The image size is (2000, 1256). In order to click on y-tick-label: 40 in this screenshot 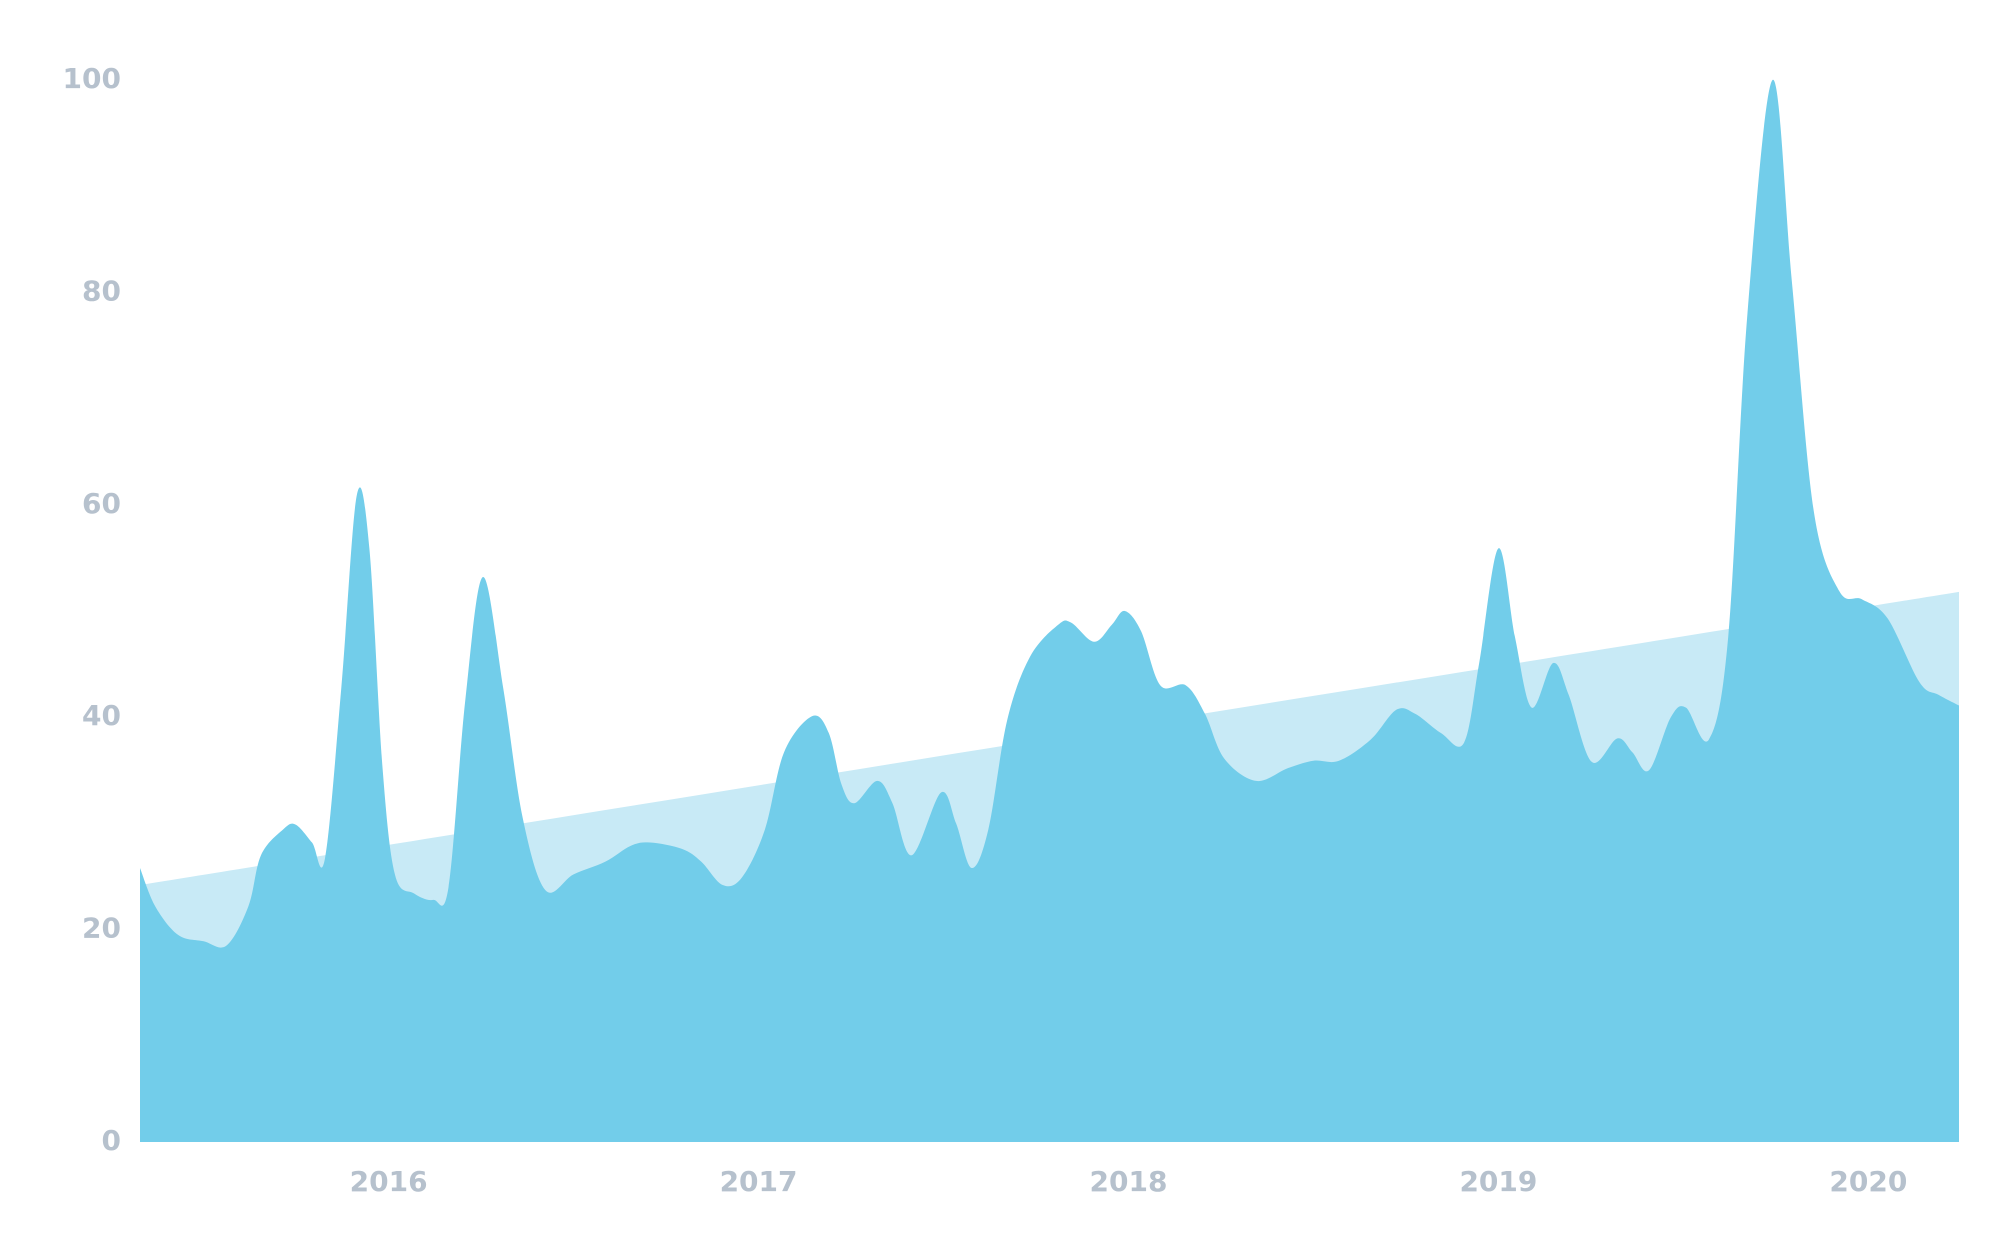, I will do `click(101, 715)`.